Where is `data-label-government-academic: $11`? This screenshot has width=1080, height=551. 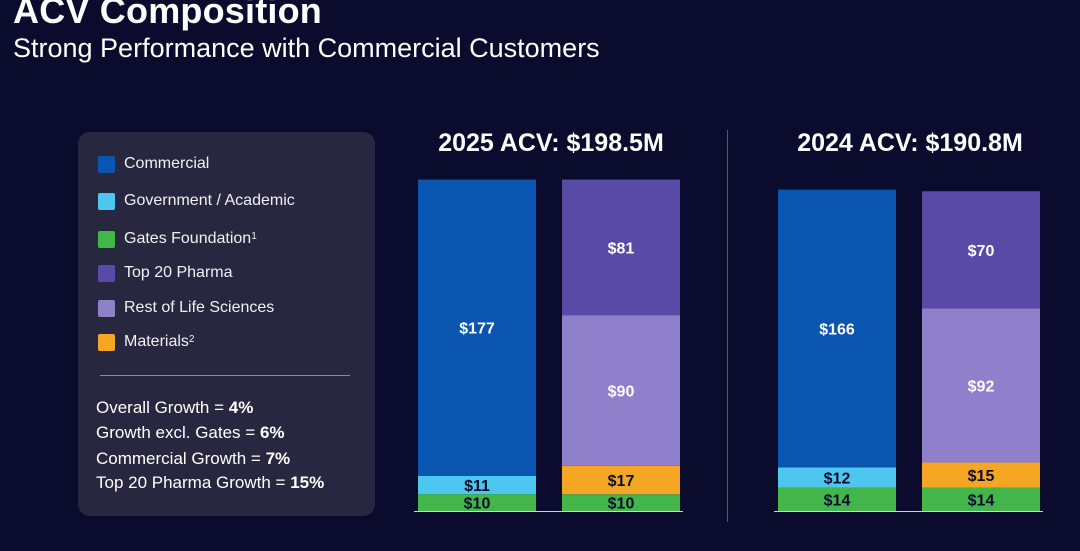
data-label-government-academic: $11 is located at coordinates (477, 486).